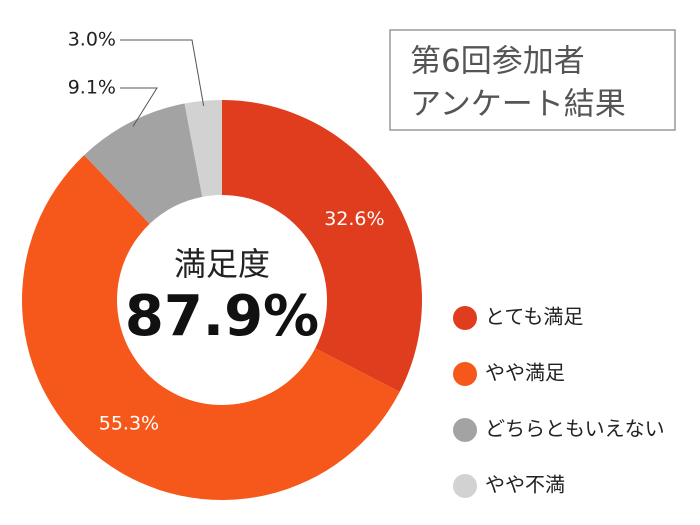  I want to click on value-label: 32.6%, so click(354, 219).